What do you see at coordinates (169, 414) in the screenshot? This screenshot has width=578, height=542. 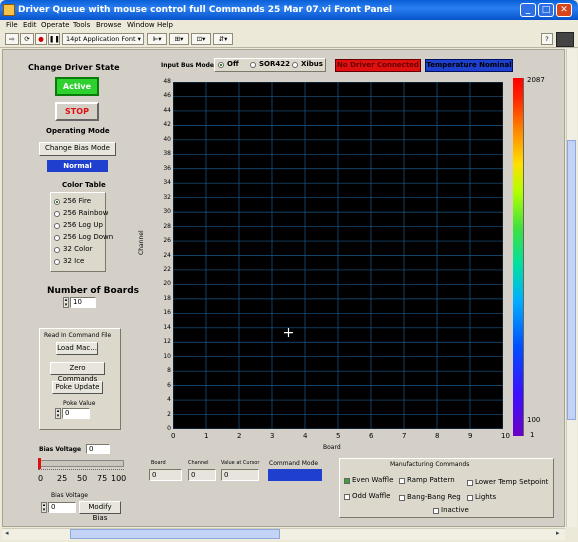 I see `y-tick-label: 2` at bounding box center [169, 414].